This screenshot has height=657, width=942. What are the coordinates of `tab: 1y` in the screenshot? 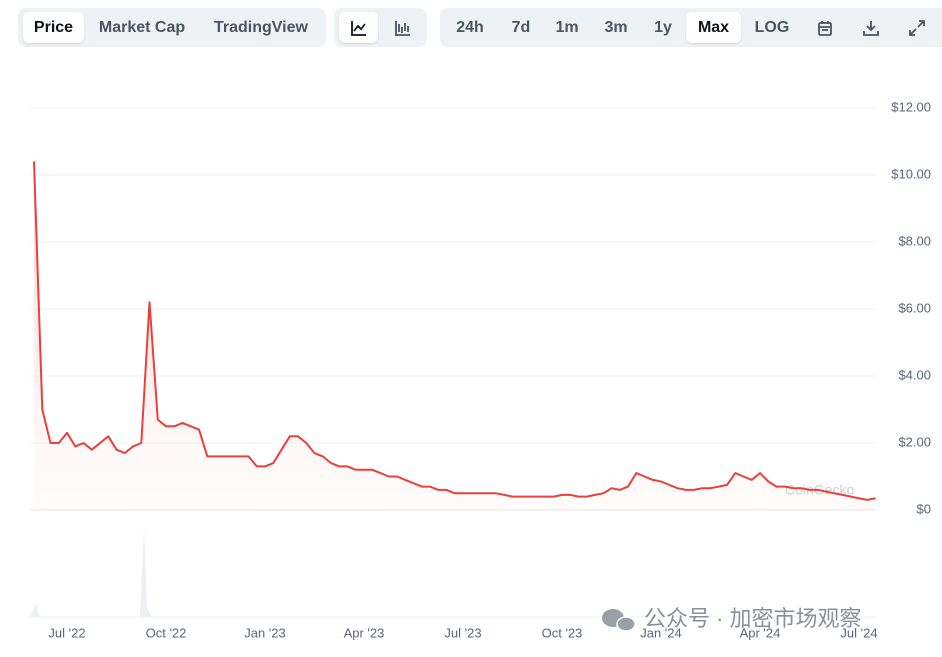 It's located at (663, 27).